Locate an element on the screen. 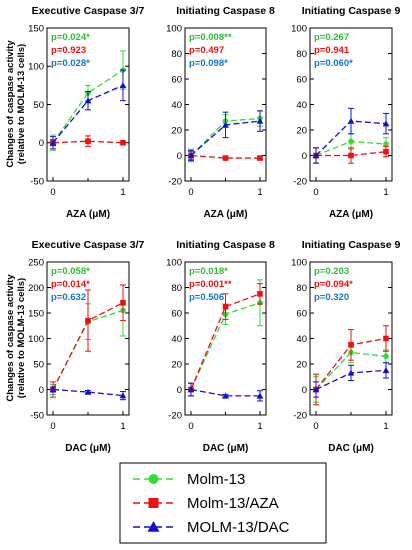  legend-entry-circle: Molm-13 is located at coordinates (189, 479).